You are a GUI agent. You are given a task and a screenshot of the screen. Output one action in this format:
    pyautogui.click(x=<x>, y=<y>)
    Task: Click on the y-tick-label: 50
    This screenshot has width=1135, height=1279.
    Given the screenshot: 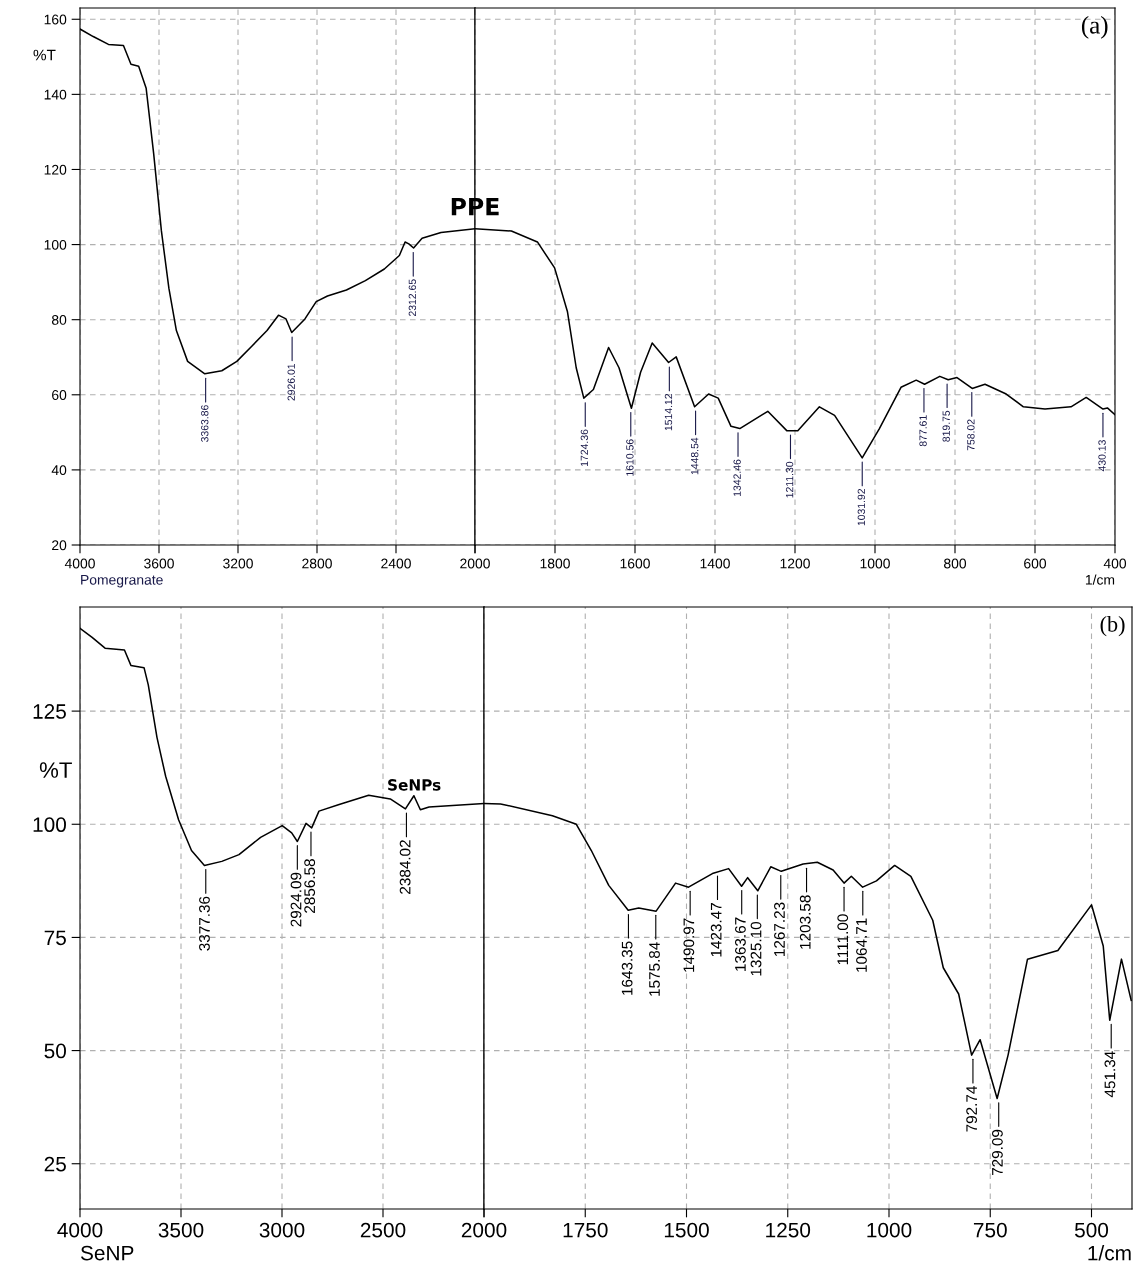 What is the action you would take?
    pyautogui.click(x=55, y=1051)
    